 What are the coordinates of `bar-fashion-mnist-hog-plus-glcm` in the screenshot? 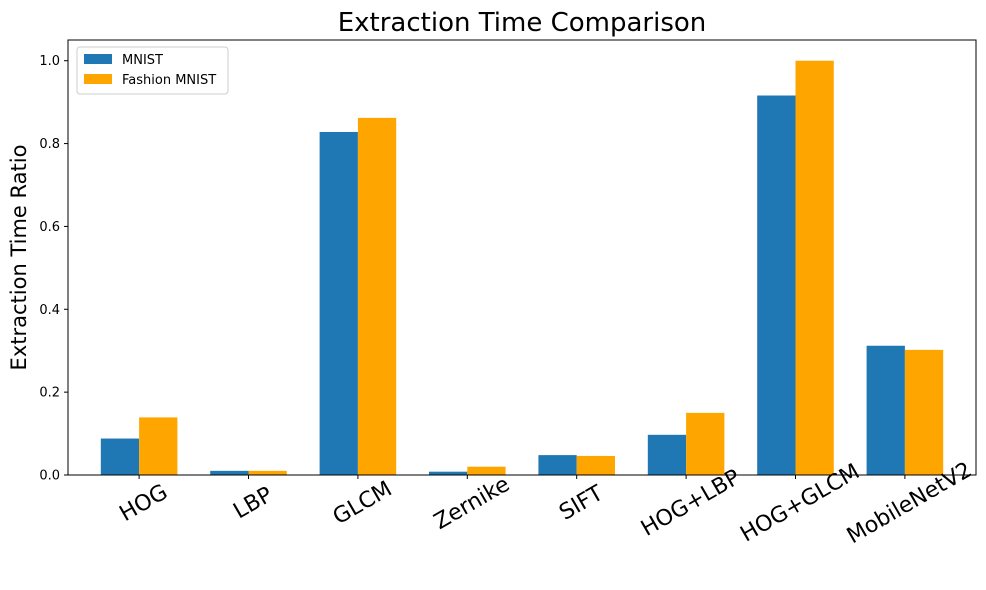 It's located at (814, 267).